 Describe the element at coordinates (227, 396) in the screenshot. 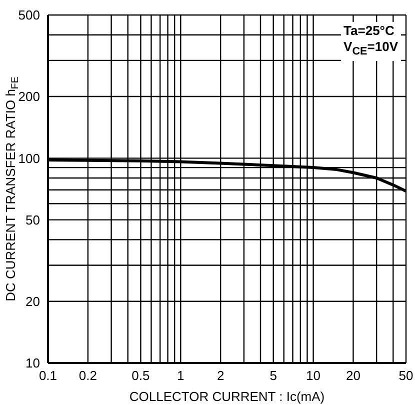

I see `x-axis-title: COLLECTOR CURRENT : Ic(mA)` at that location.